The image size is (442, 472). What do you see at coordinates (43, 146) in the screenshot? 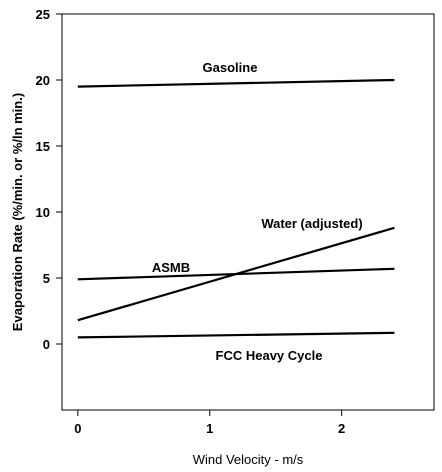
I see `y-tick-label: 15` at bounding box center [43, 146].